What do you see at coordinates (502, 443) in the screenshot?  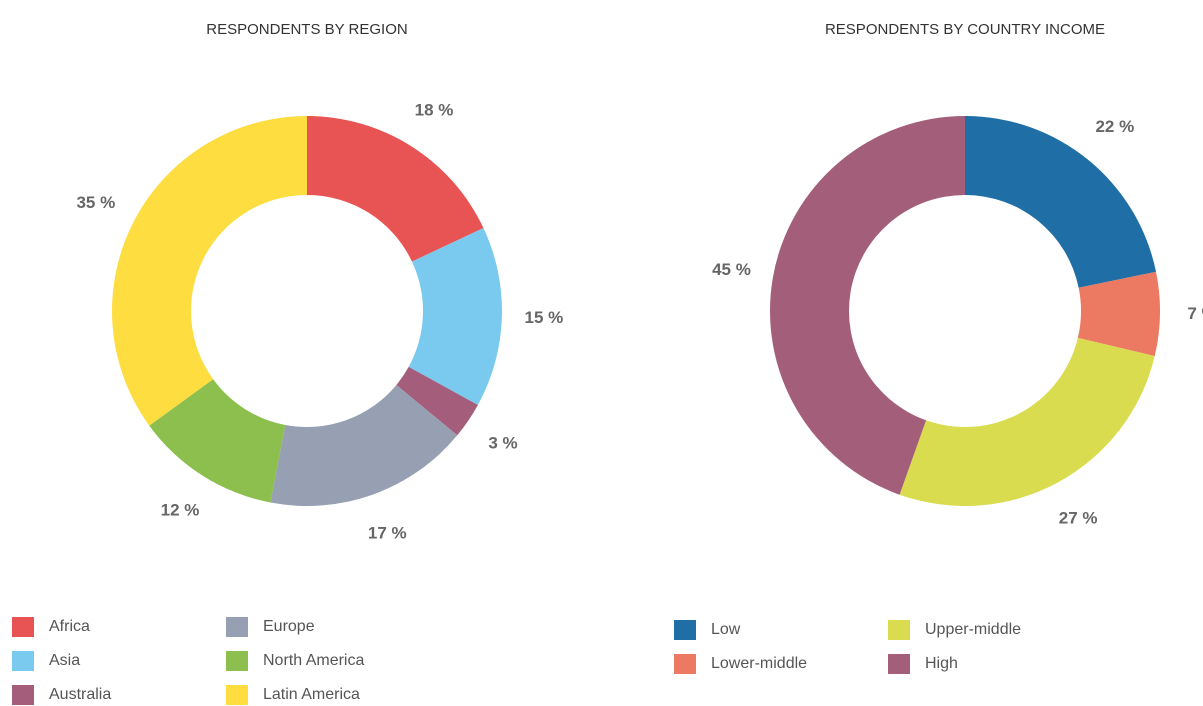 I see `data-label: 3 %` at bounding box center [502, 443].